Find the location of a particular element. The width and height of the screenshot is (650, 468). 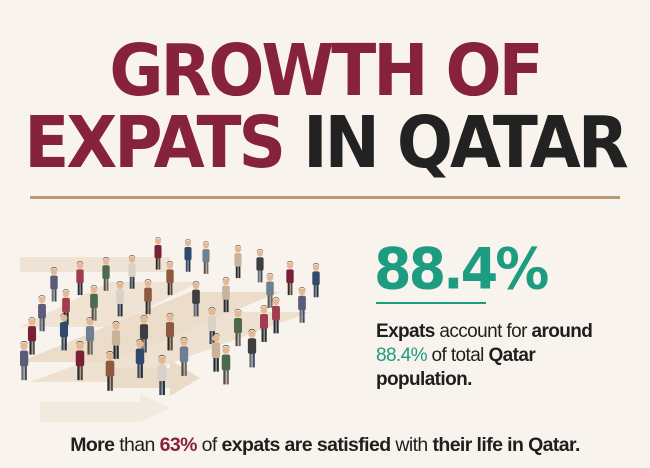

title-expats: EXPATS is located at coordinates (155, 142).